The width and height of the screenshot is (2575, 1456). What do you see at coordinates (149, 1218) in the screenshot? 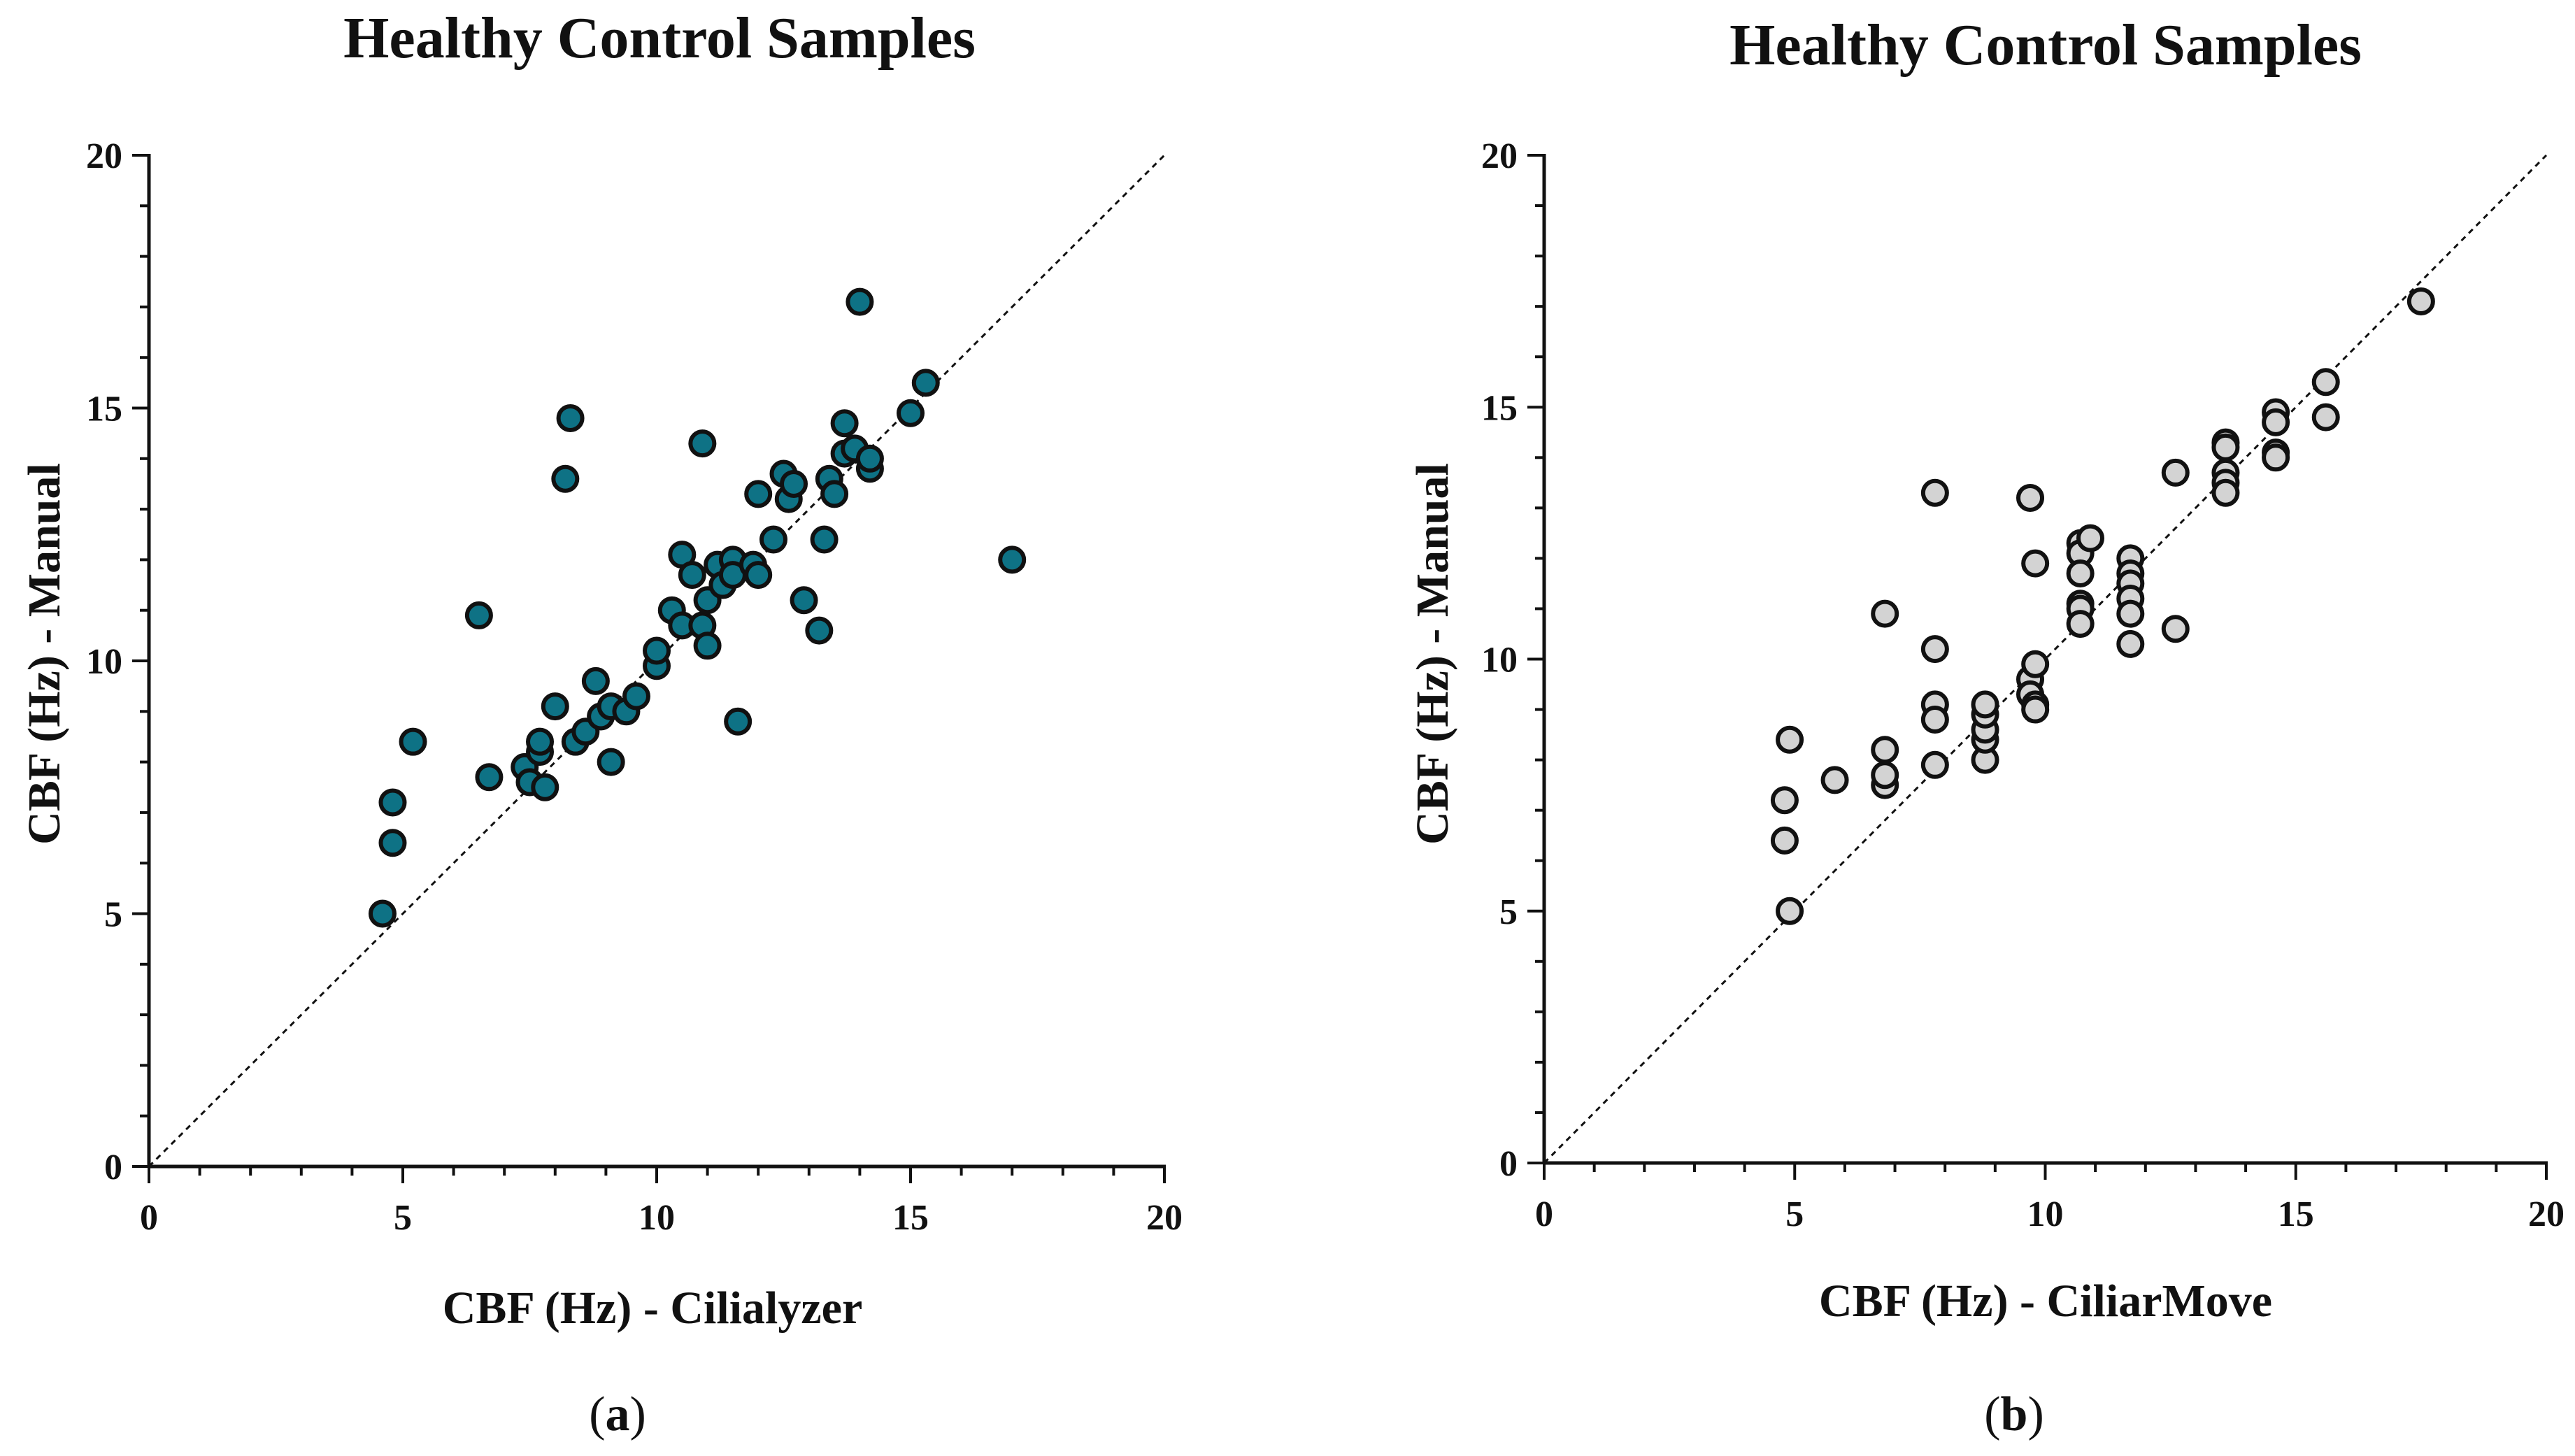
I see `chart-a-x-tick-label: 0` at bounding box center [149, 1218].